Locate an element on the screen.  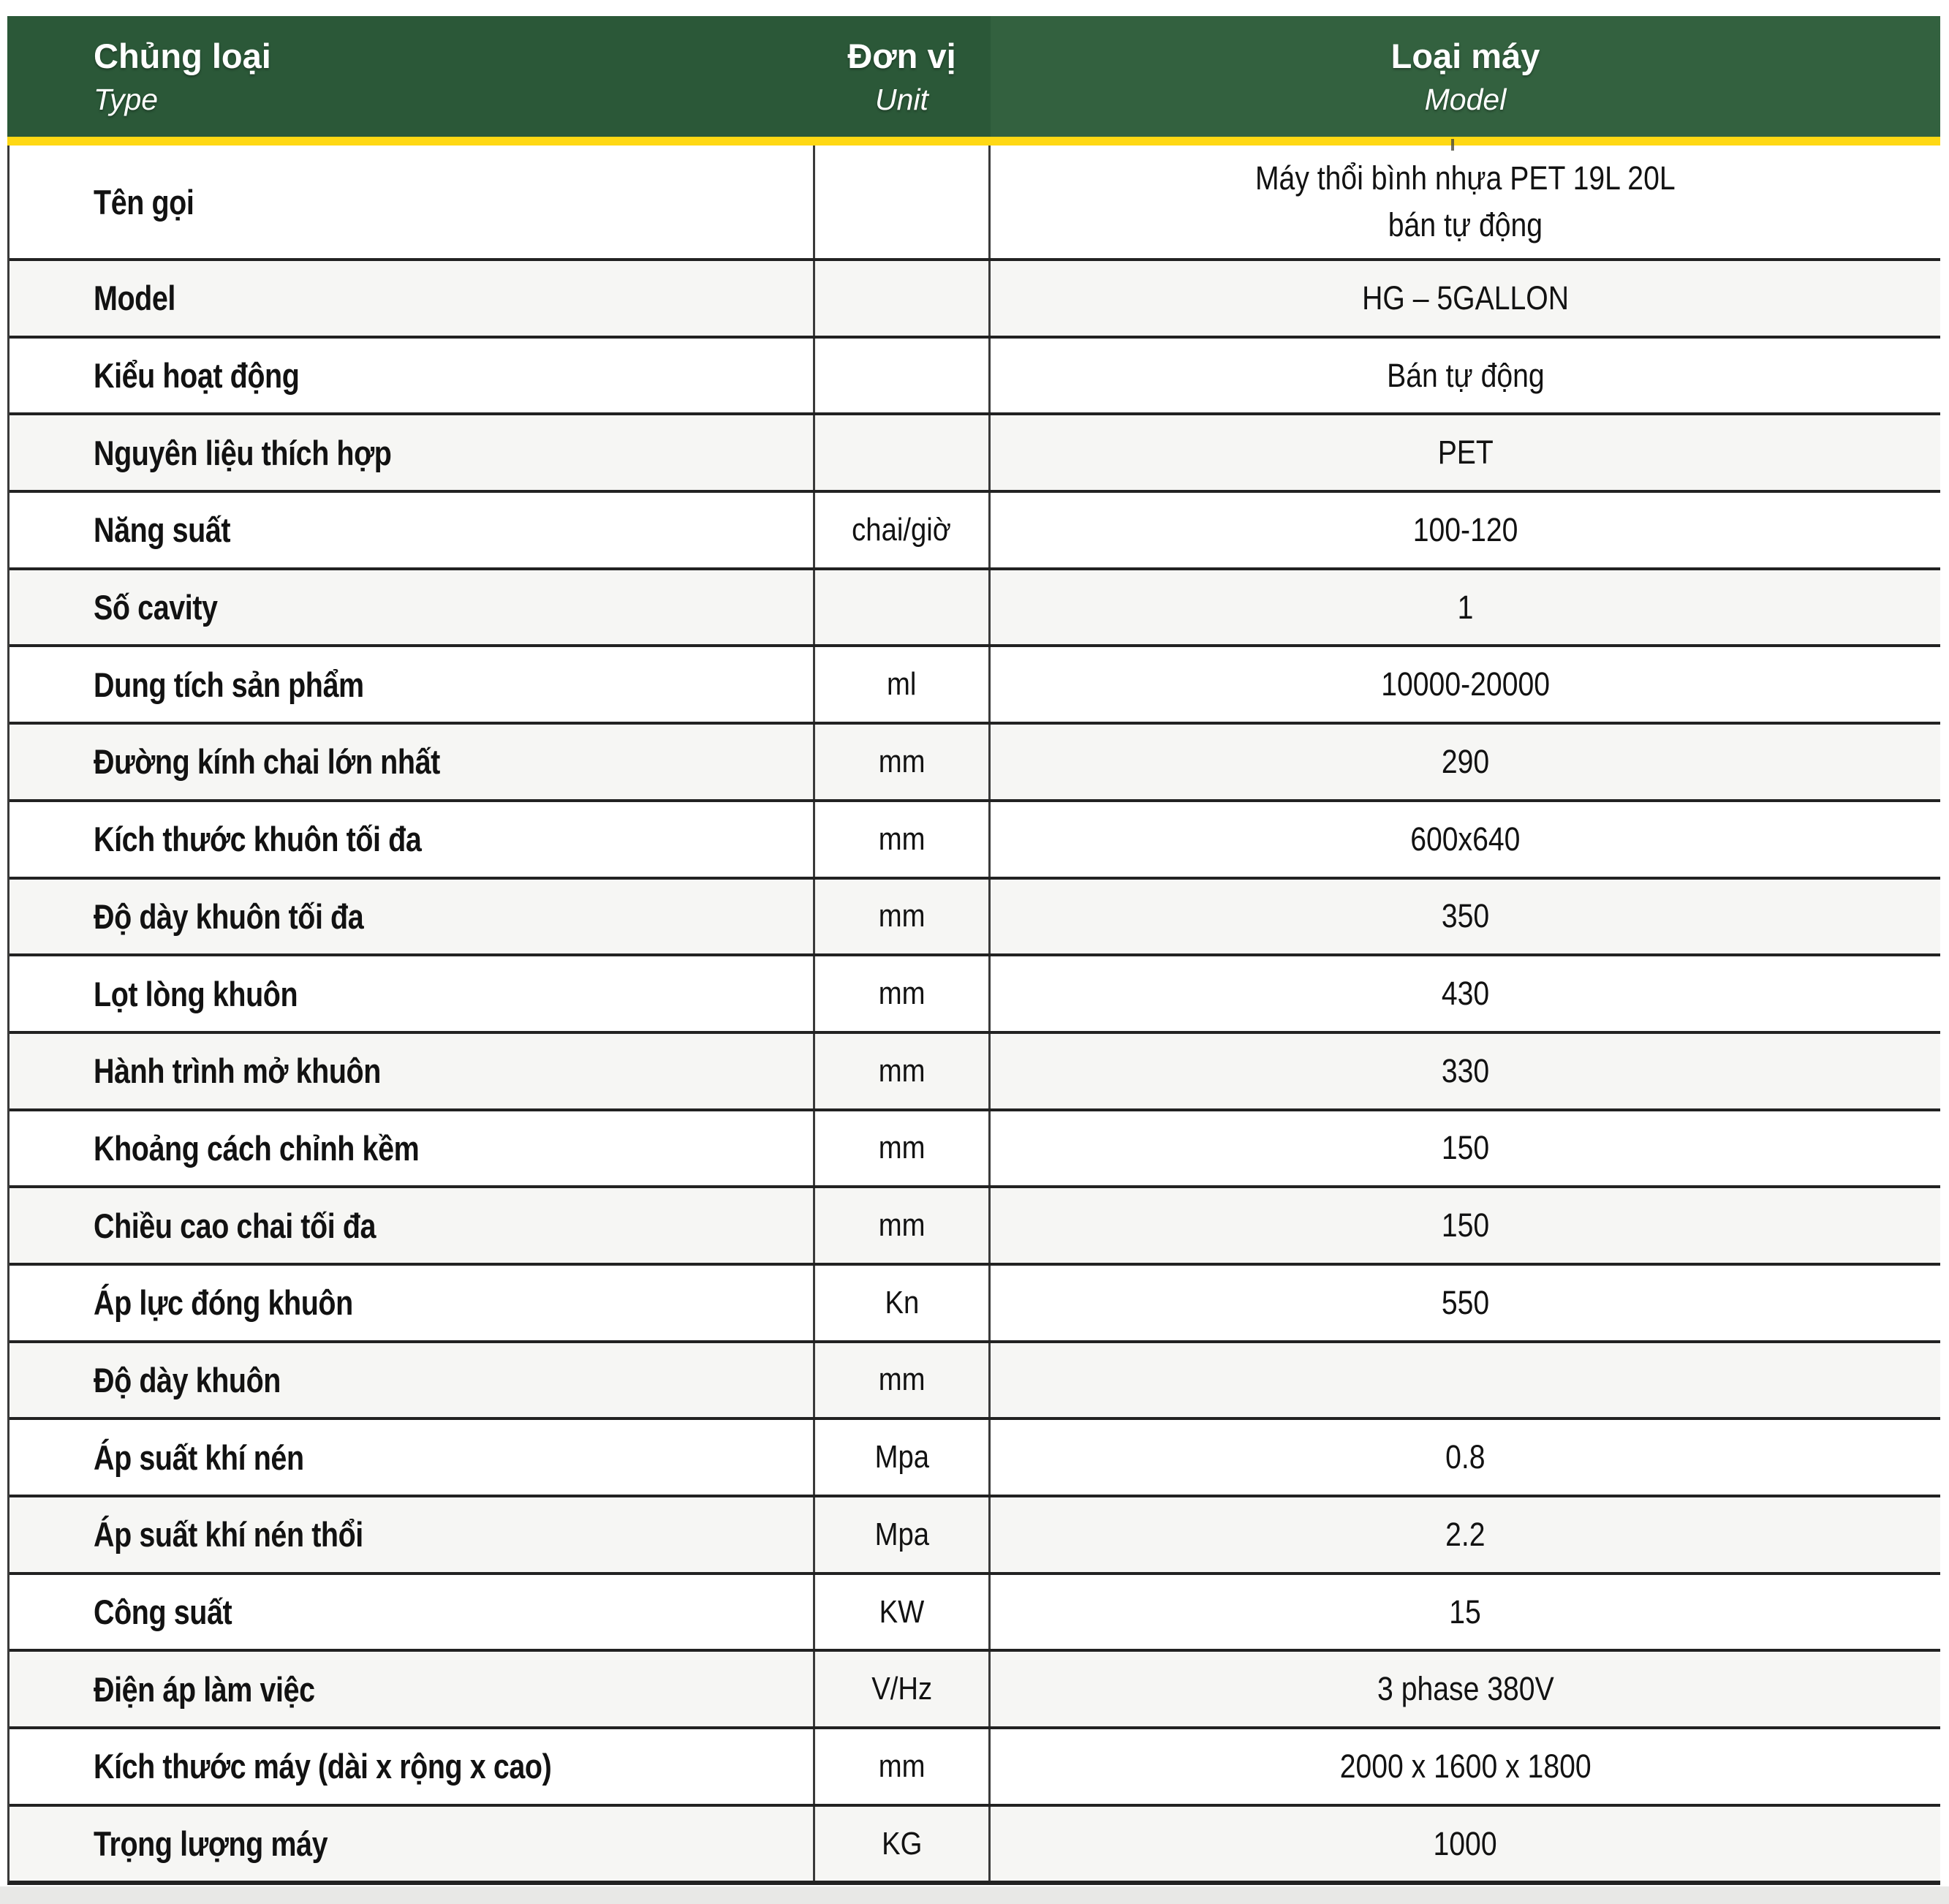
header-col-unit-subtitle: Unit is located at coordinates (902, 100).